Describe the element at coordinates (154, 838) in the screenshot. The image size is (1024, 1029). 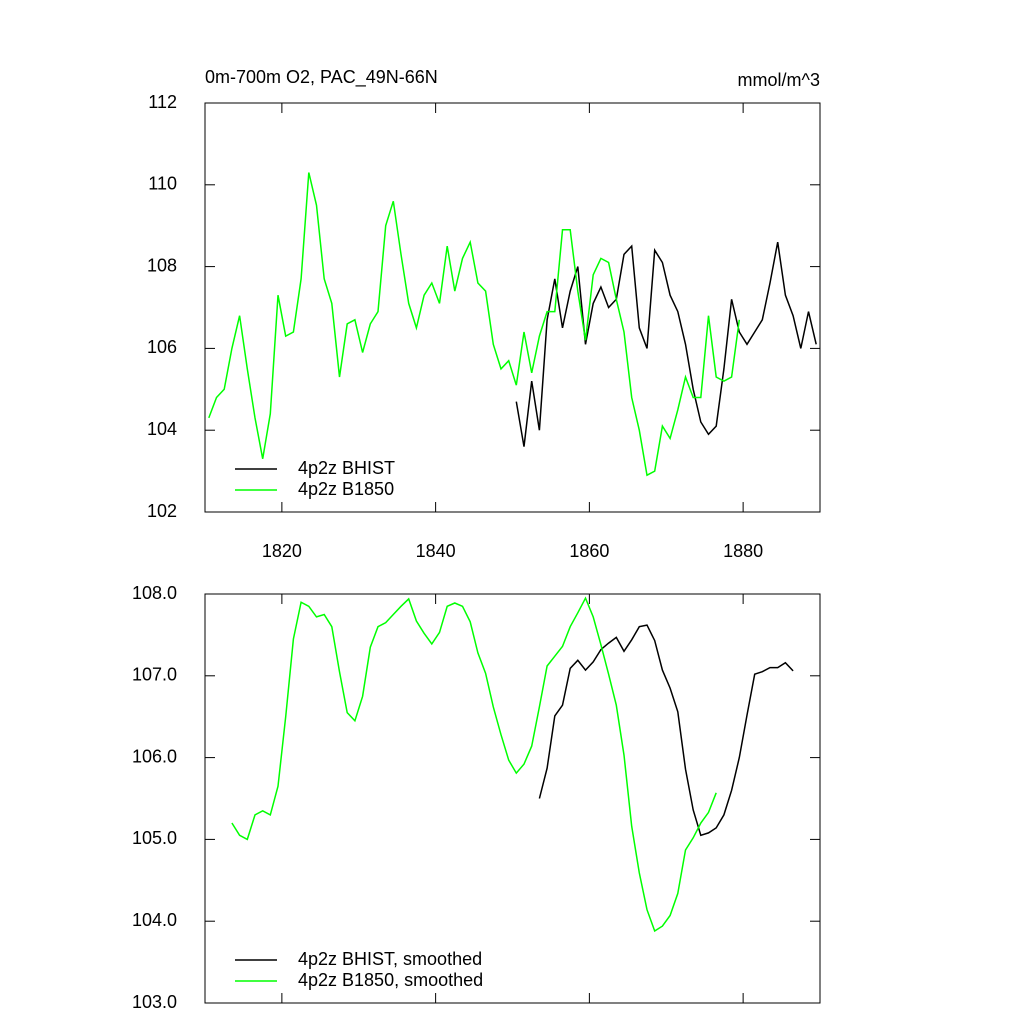
I see `y-tick-label: 105.0` at that location.